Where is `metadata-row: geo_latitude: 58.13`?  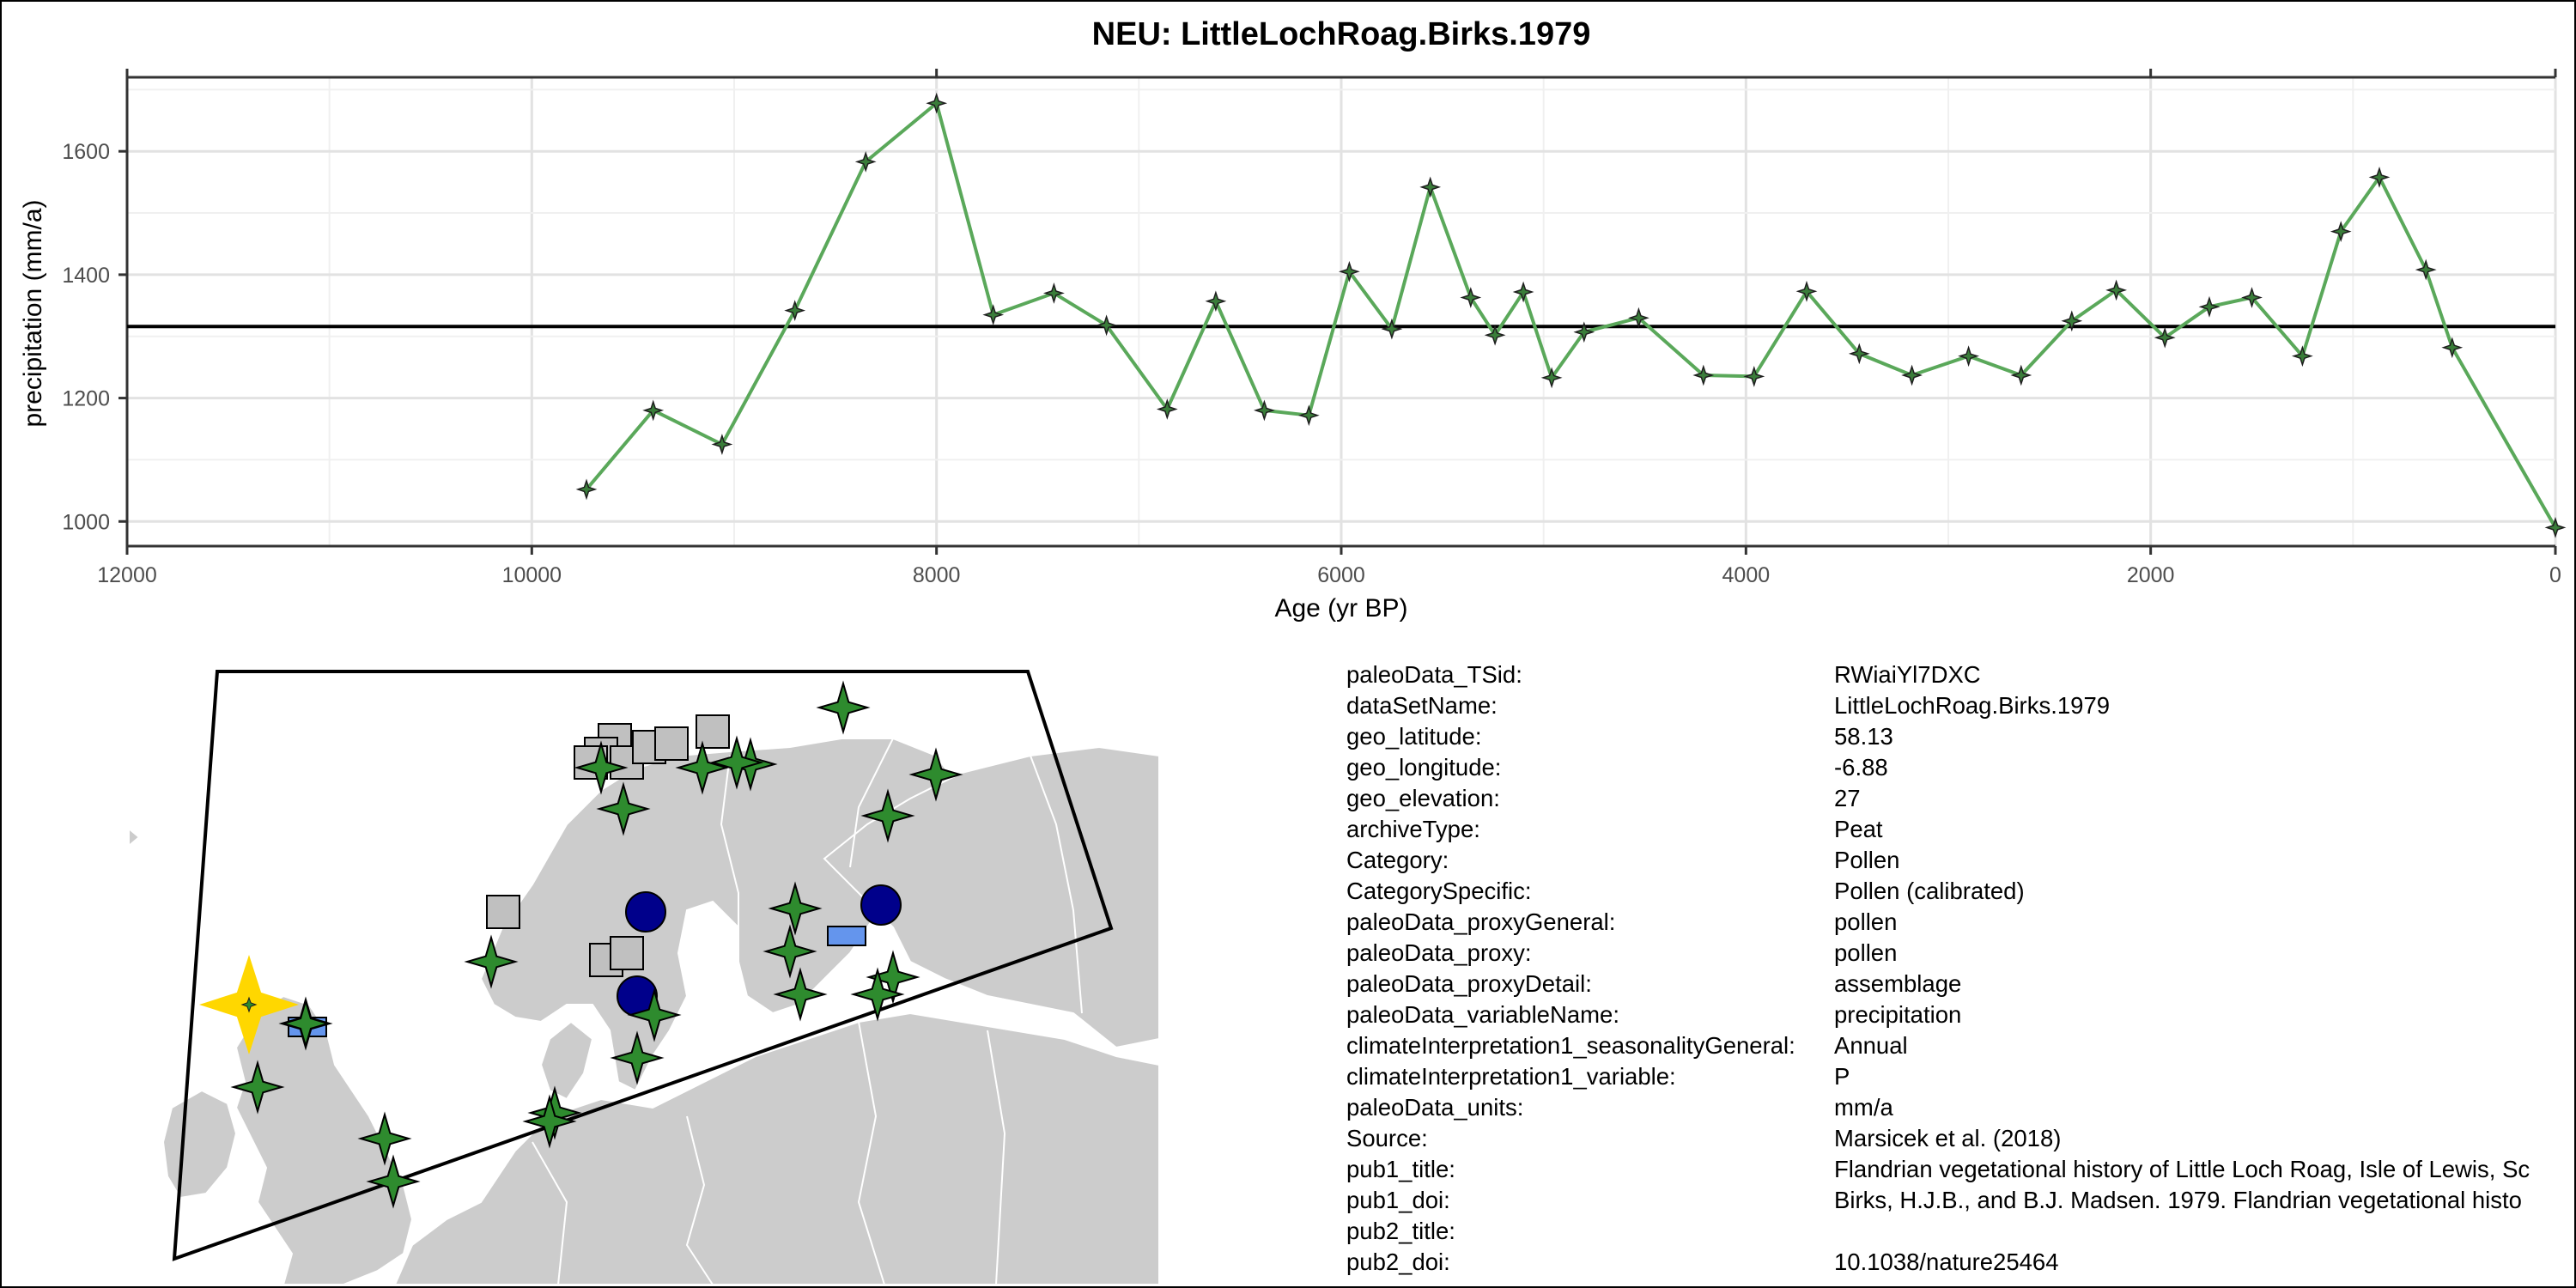
metadata-row: geo_latitude: 58.13 is located at coordinates (1938, 737).